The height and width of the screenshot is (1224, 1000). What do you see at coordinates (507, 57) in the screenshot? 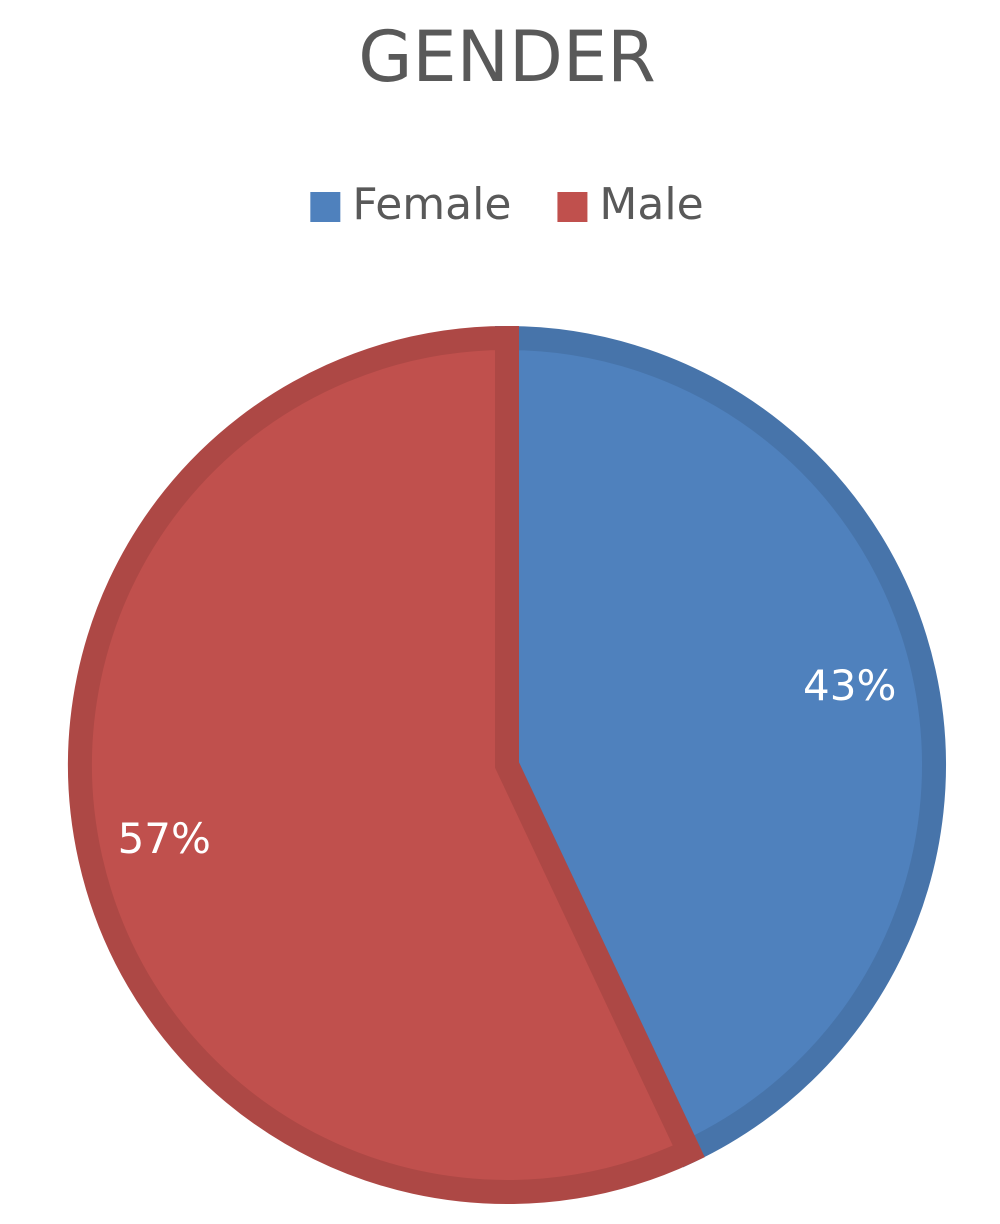
I see `chart-title: GENDER` at bounding box center [507, 57].